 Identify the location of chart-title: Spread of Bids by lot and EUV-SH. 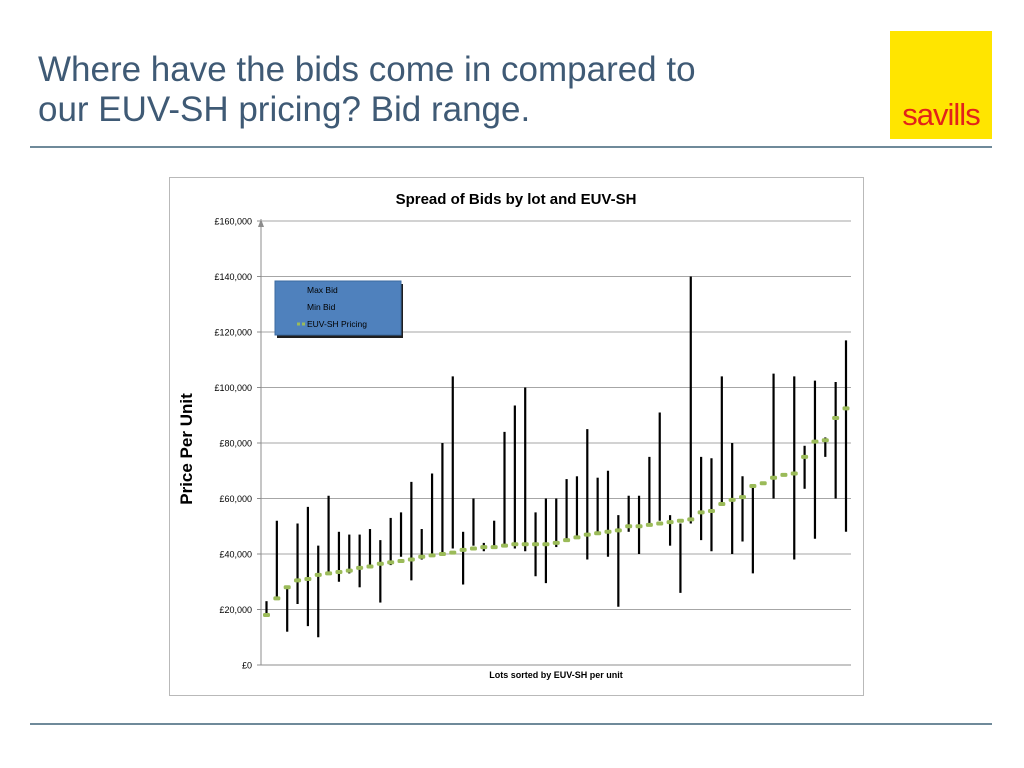
(516, 199).